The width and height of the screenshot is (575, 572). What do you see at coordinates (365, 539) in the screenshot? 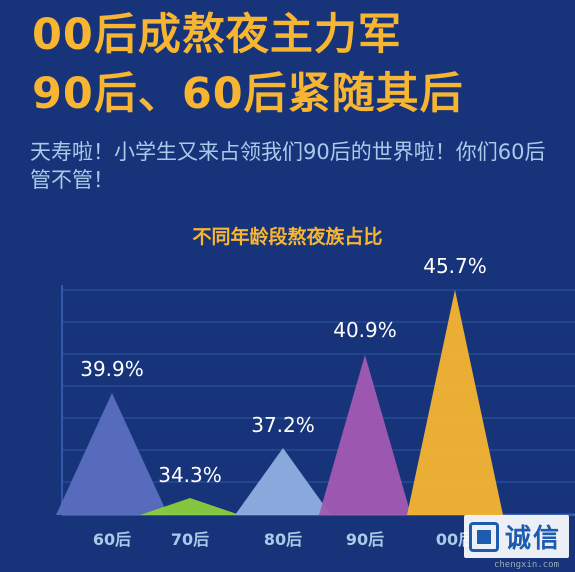
I see `x-tick-label-4: 90后` at bounding box center [365, 539].